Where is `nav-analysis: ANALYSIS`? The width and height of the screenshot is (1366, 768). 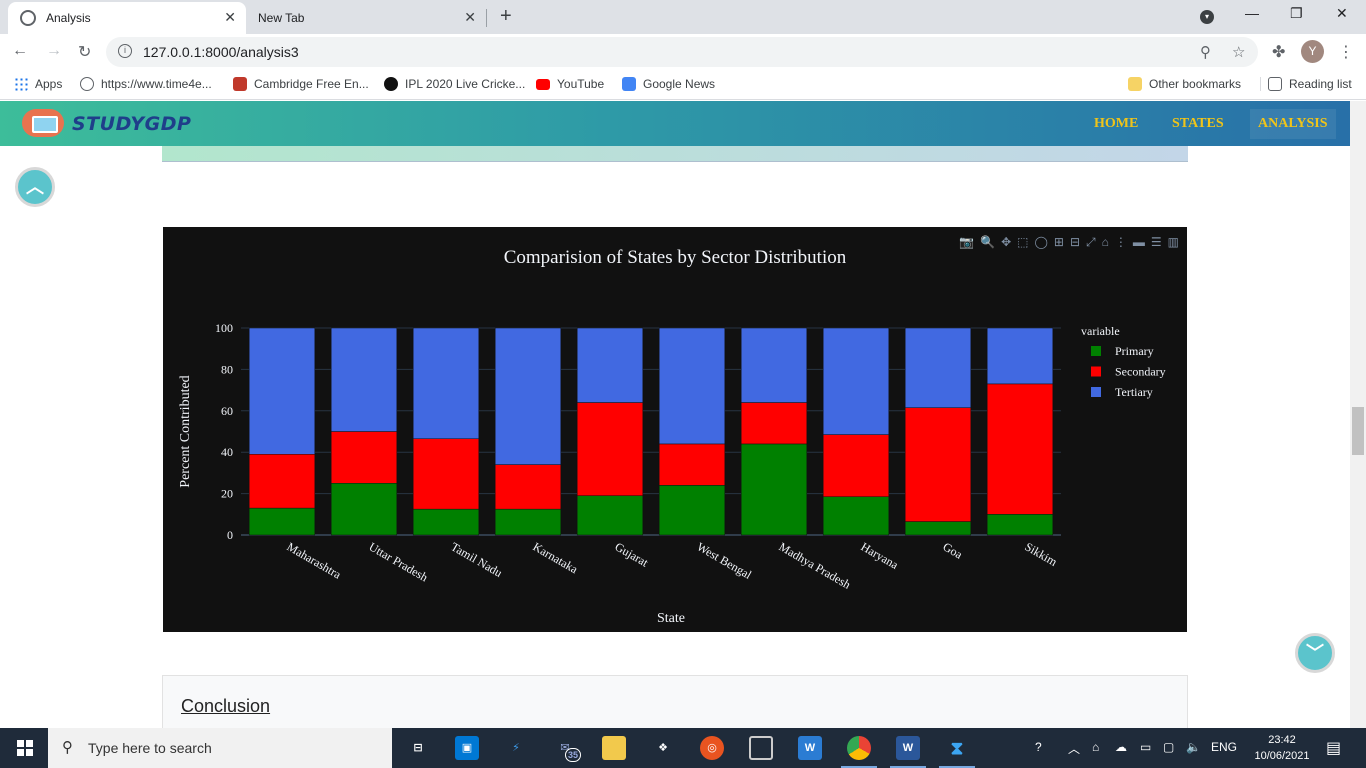 nav-analysis: ANALYSIS is located at coordinates (1293, 124).